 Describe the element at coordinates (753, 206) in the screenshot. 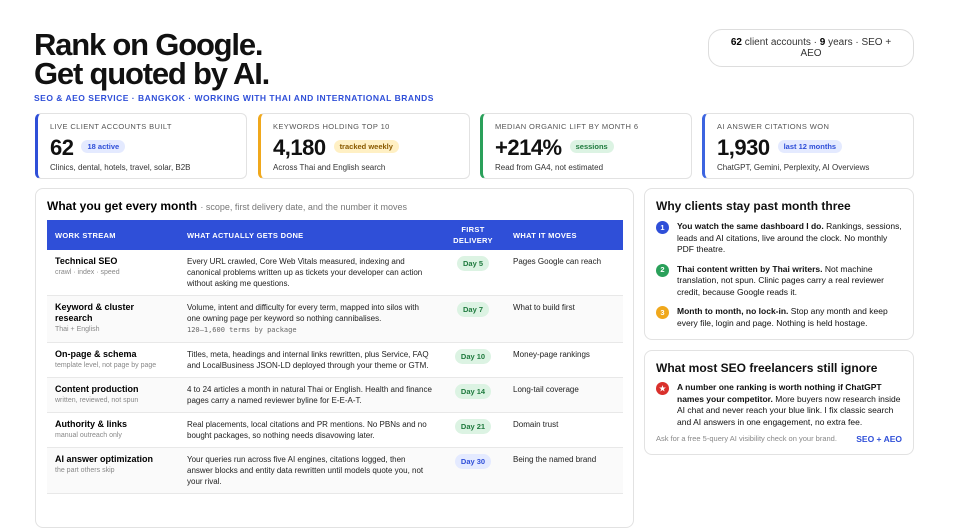

I see `card-title: Why clients stay past month three` at that location.